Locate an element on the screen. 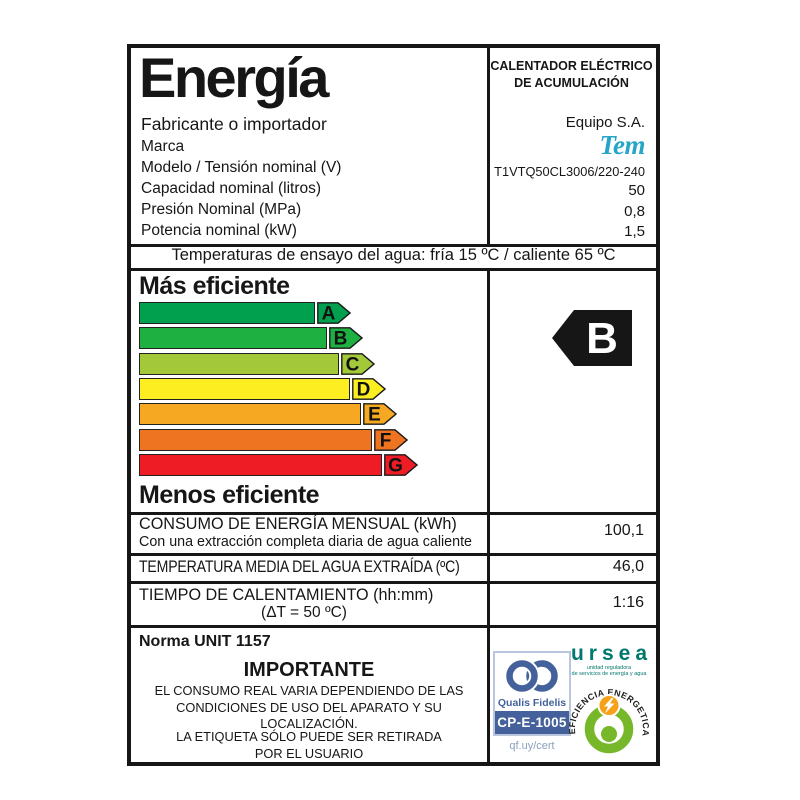 The image size is (800, 800). efficiency-bar-A is located at coordinates (227, 313).